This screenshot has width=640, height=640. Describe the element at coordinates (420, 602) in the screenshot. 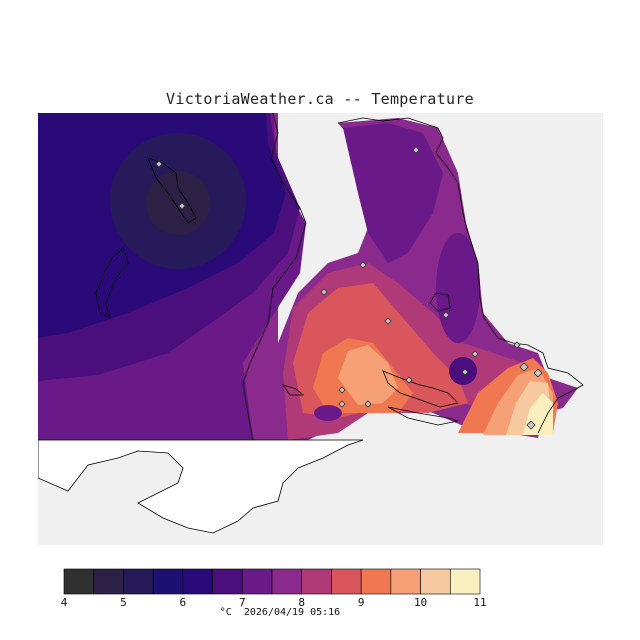

I see `legend-tick-label: 10` at that location.